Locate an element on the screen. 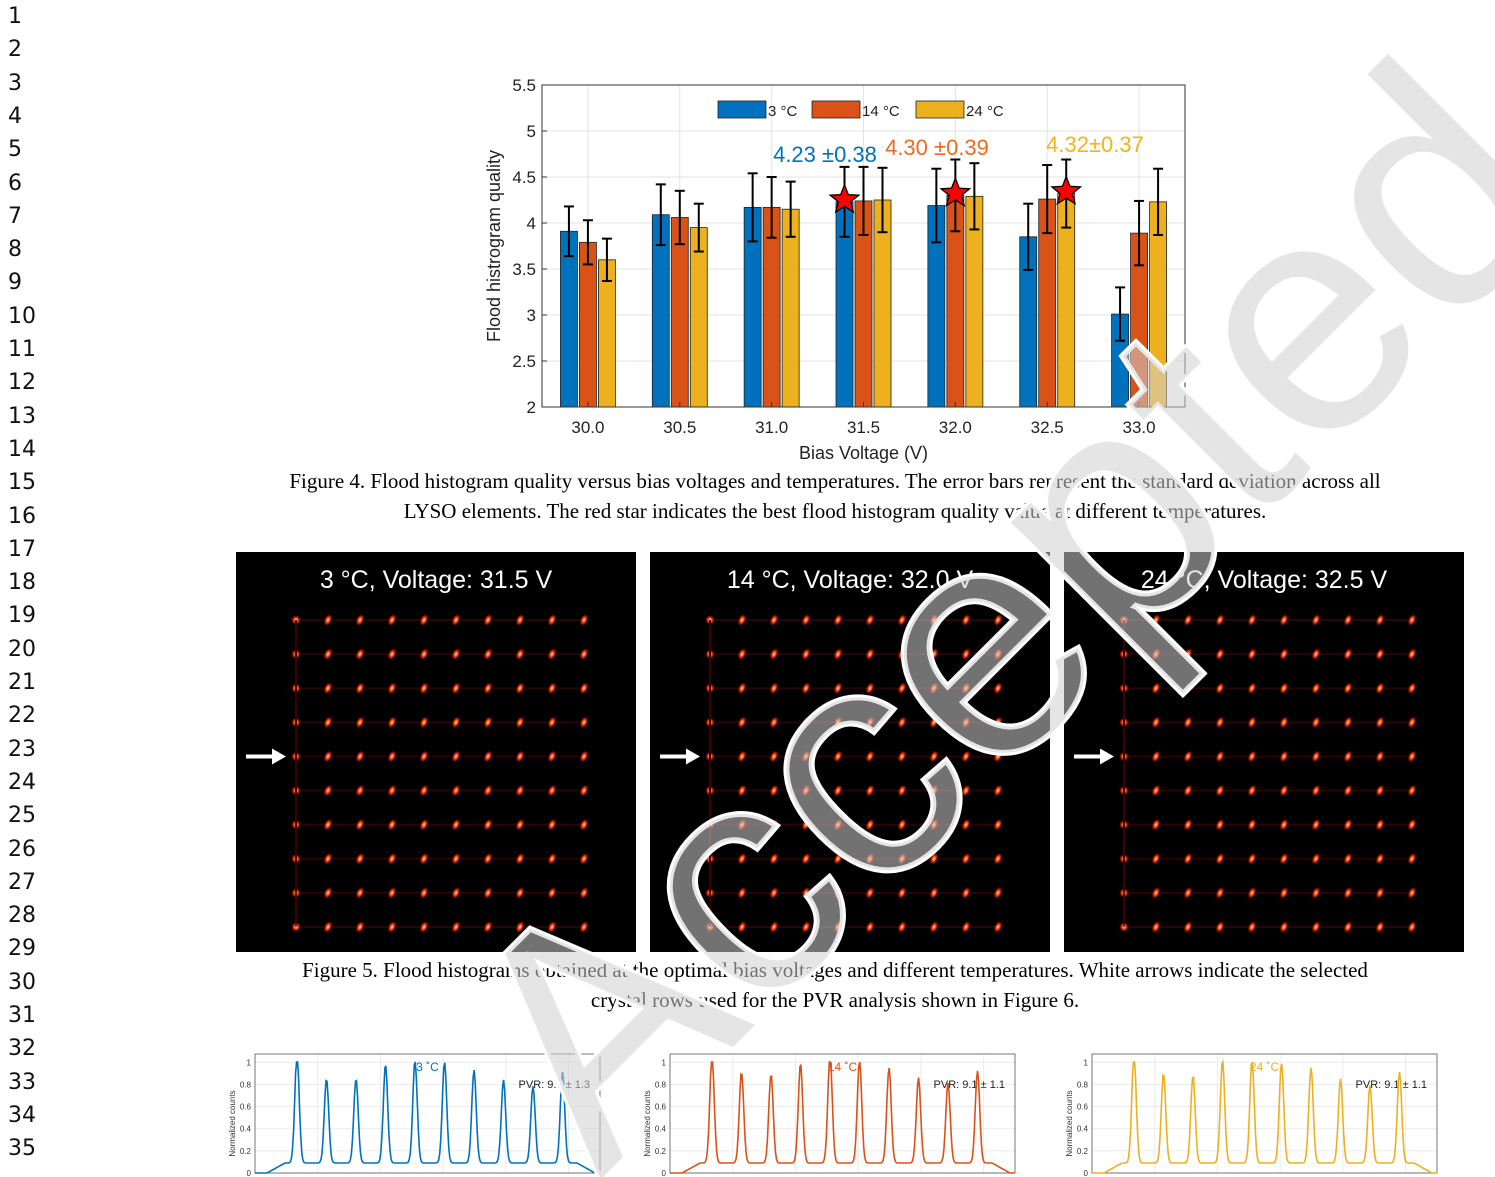 The height and width of the screenshot is (1177, 1495). line-number: 26 is located at coordinates (22, 849).